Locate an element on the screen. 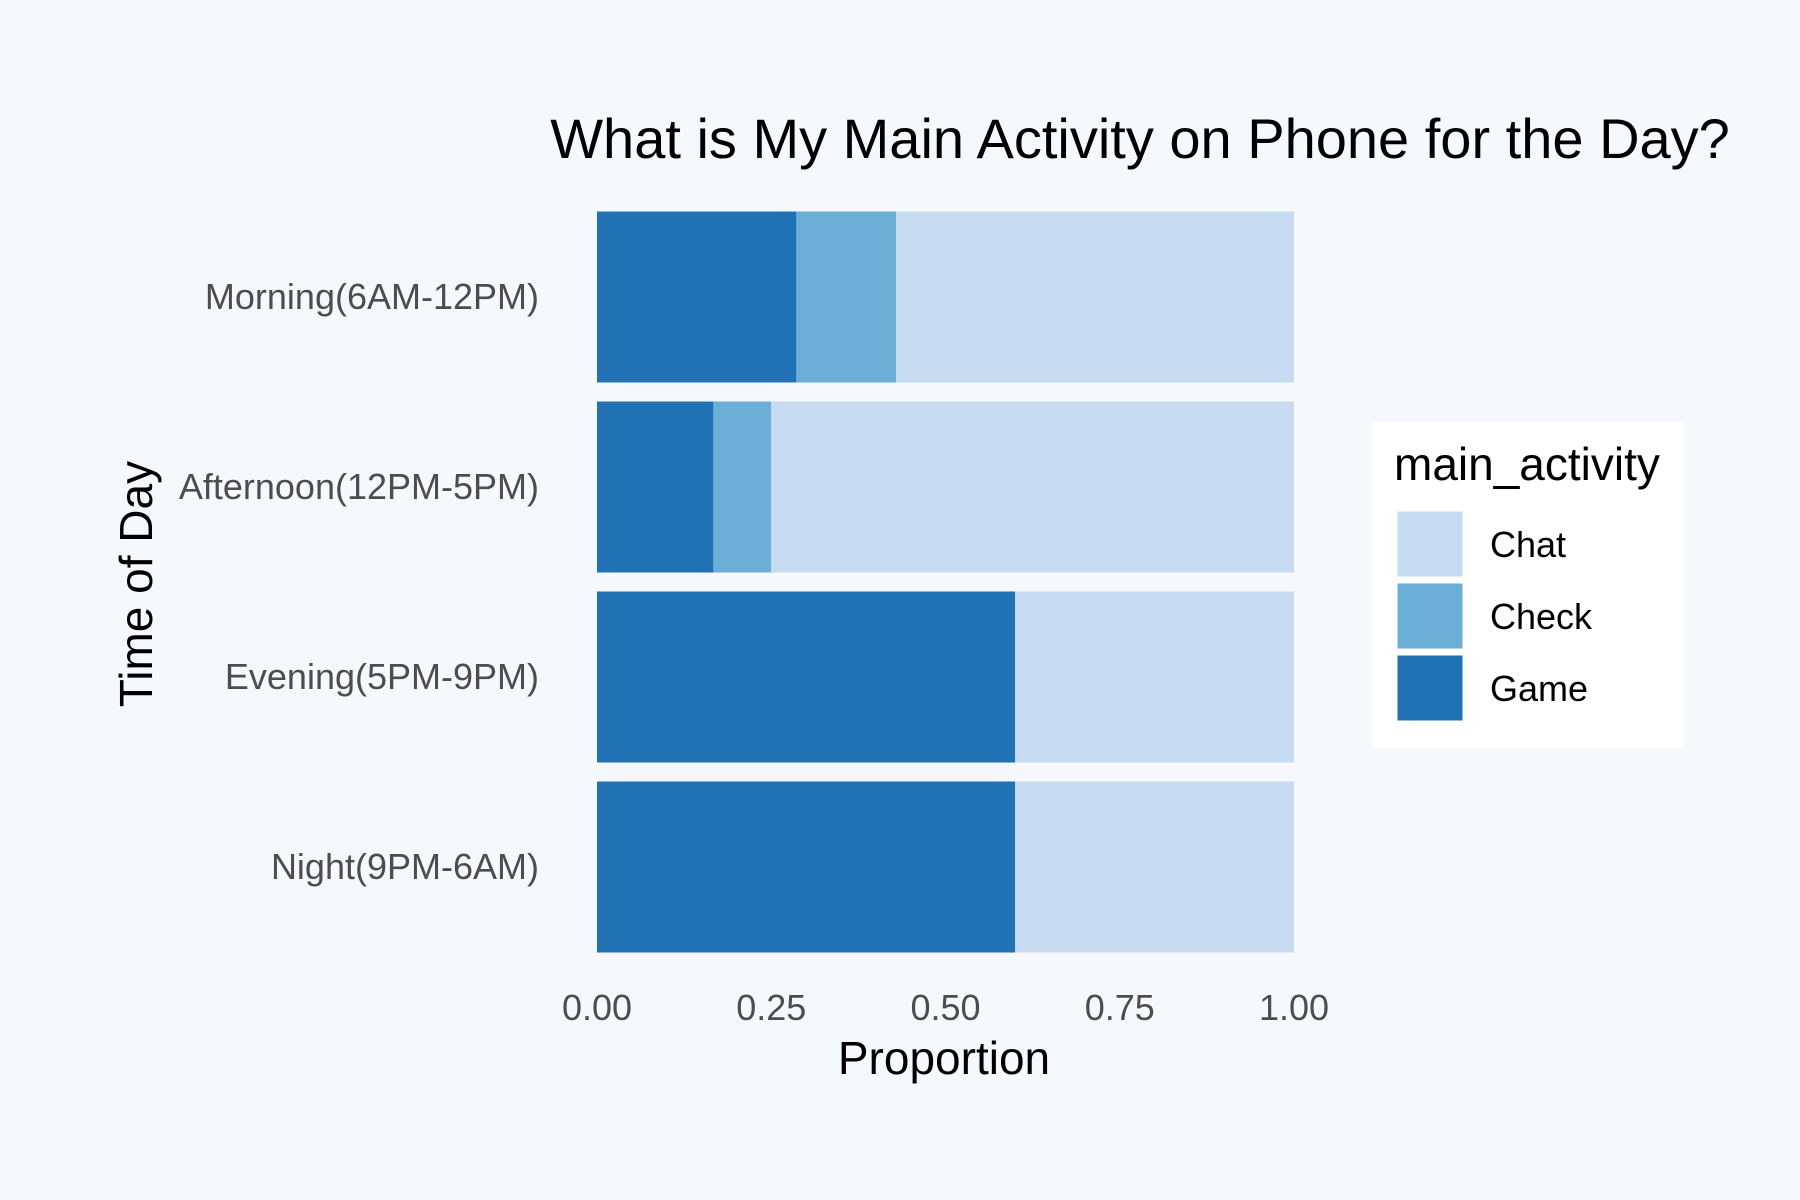 The image size is (1800, 1200). bar-chat-morning-6am-12pm is located at coordinates (1095, 297).